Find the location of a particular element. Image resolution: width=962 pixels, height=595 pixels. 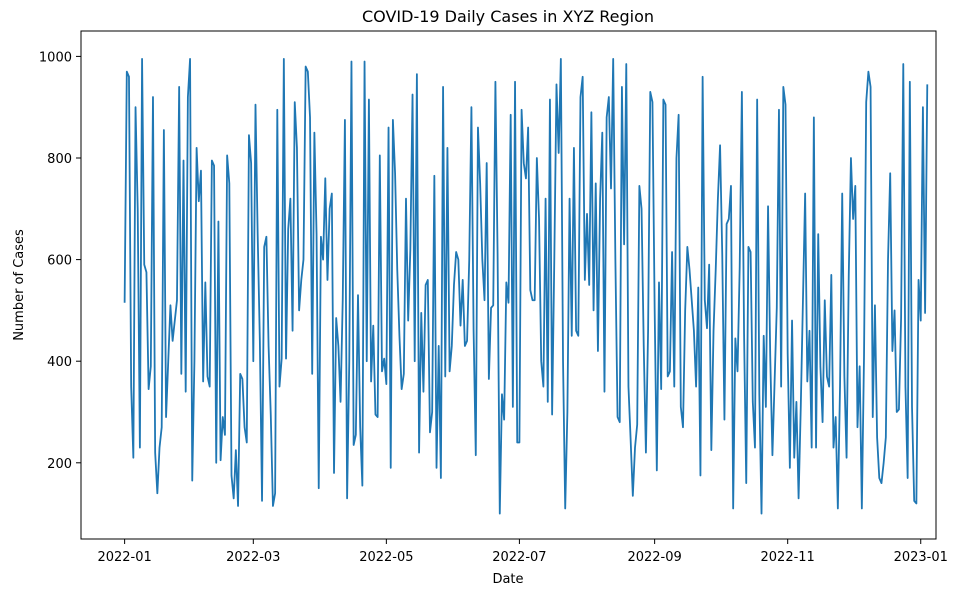

x-tick-label: 2022-05 is located at coordinates (386, 557).